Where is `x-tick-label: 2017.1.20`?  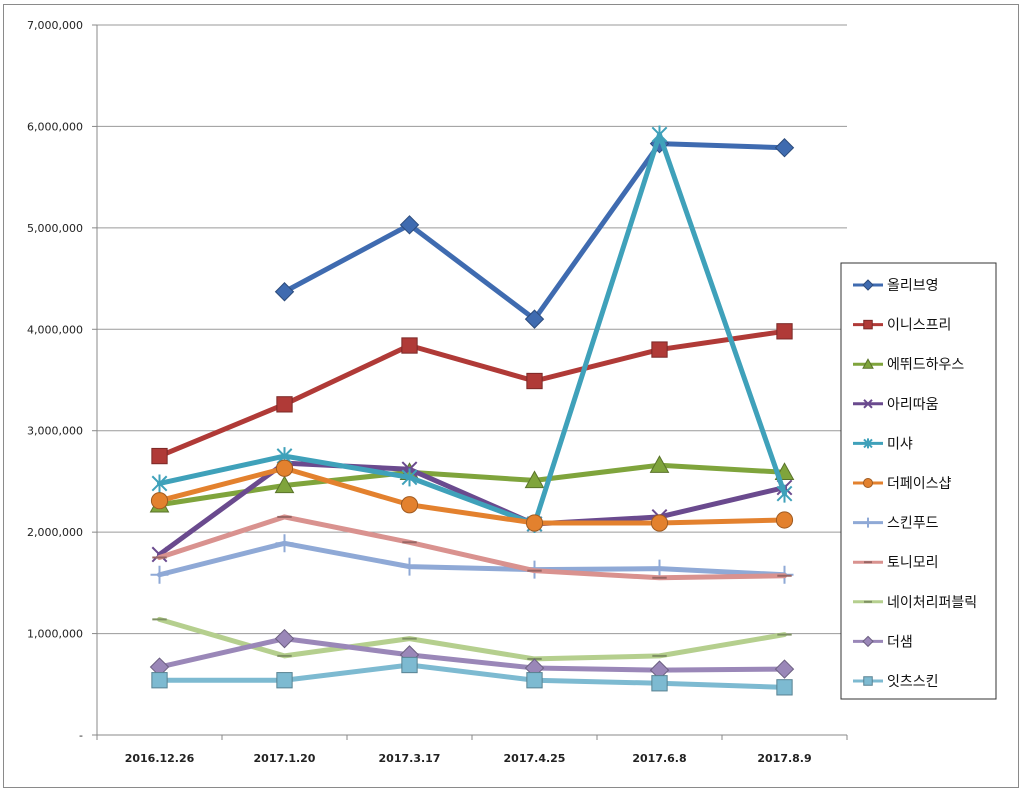 x-tick-label: 2017.1.20 is located at coordinates (285, 758).